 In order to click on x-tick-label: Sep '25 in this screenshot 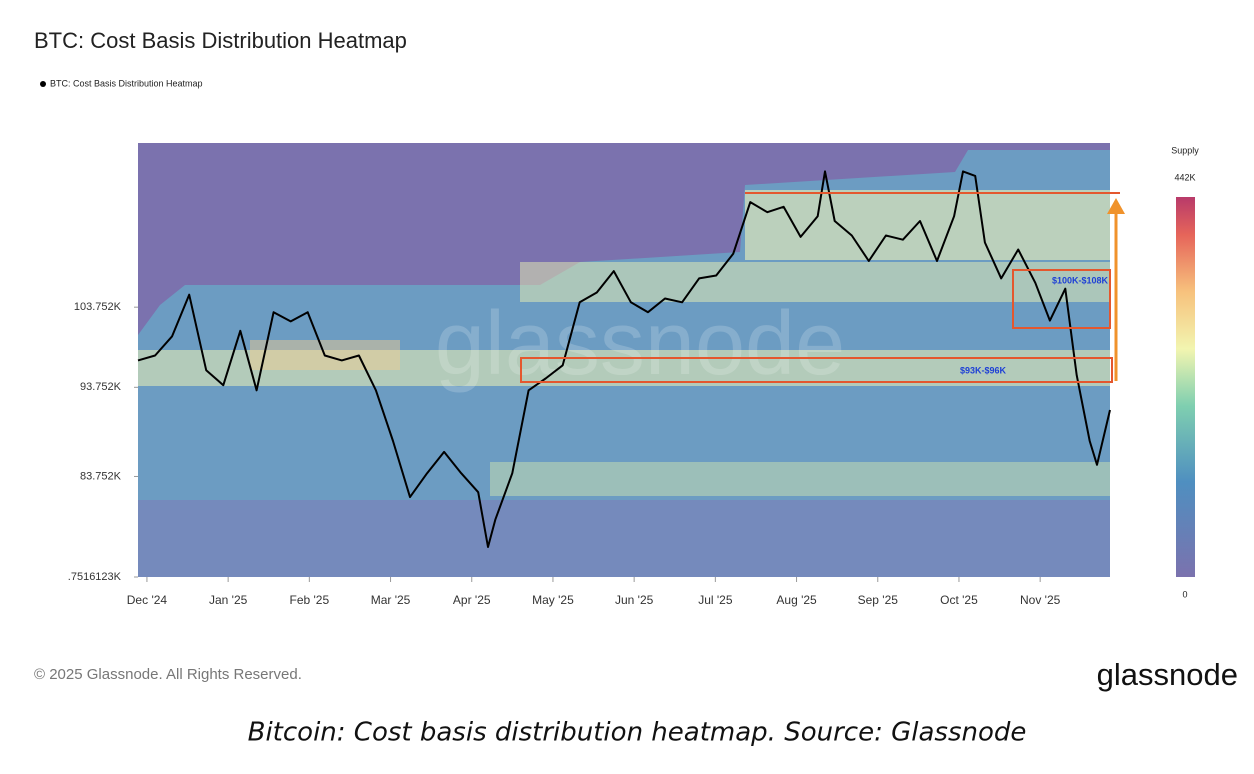, I will do `click(878, 600)`.